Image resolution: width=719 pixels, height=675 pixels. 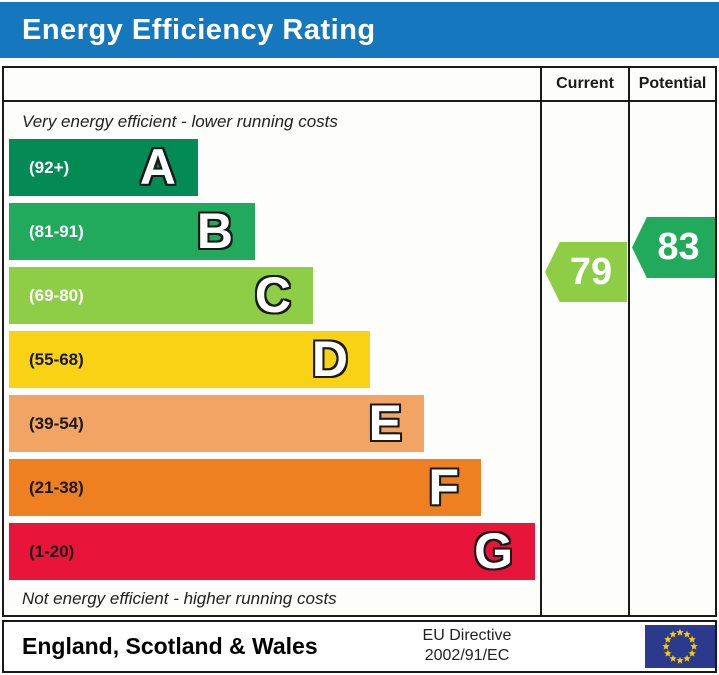 What do you see at coordinates (272, 551) in the screenshot?
I see `band-row-g: (1-20) G` at bounding box center [272, 551].